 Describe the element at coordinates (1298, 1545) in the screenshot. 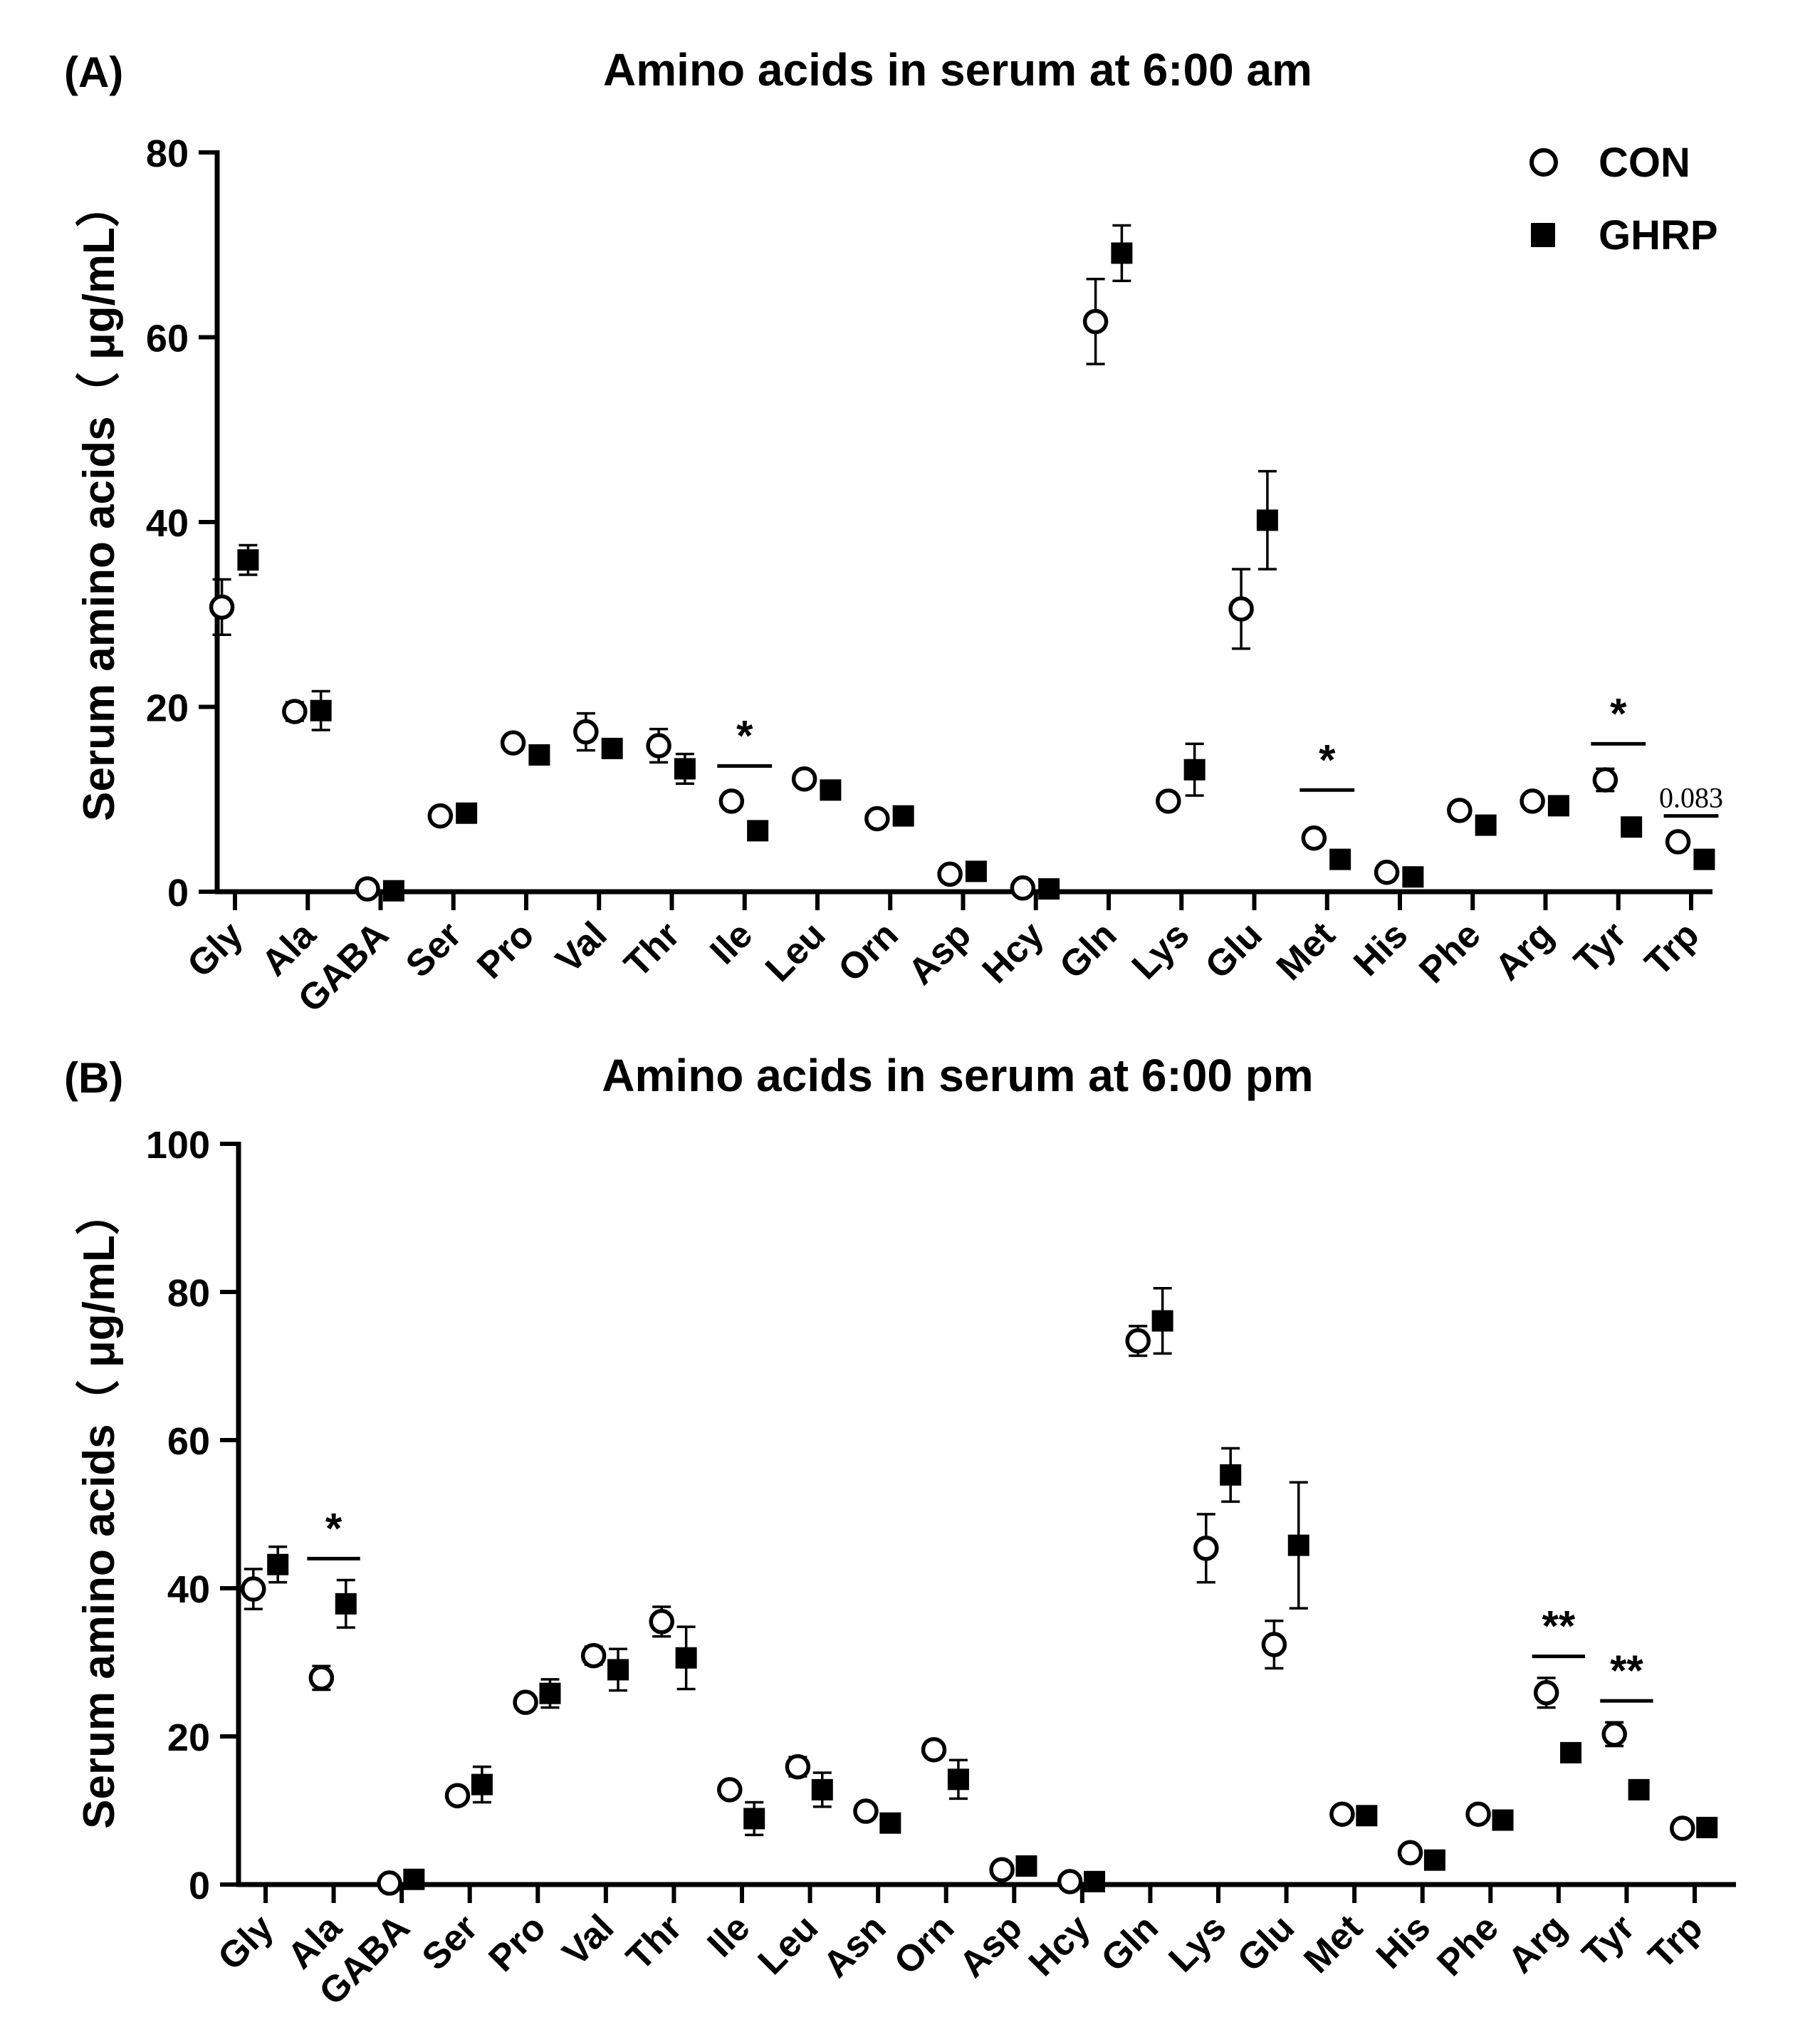

I see `panel-b-ghrp-point-glu` at that location.